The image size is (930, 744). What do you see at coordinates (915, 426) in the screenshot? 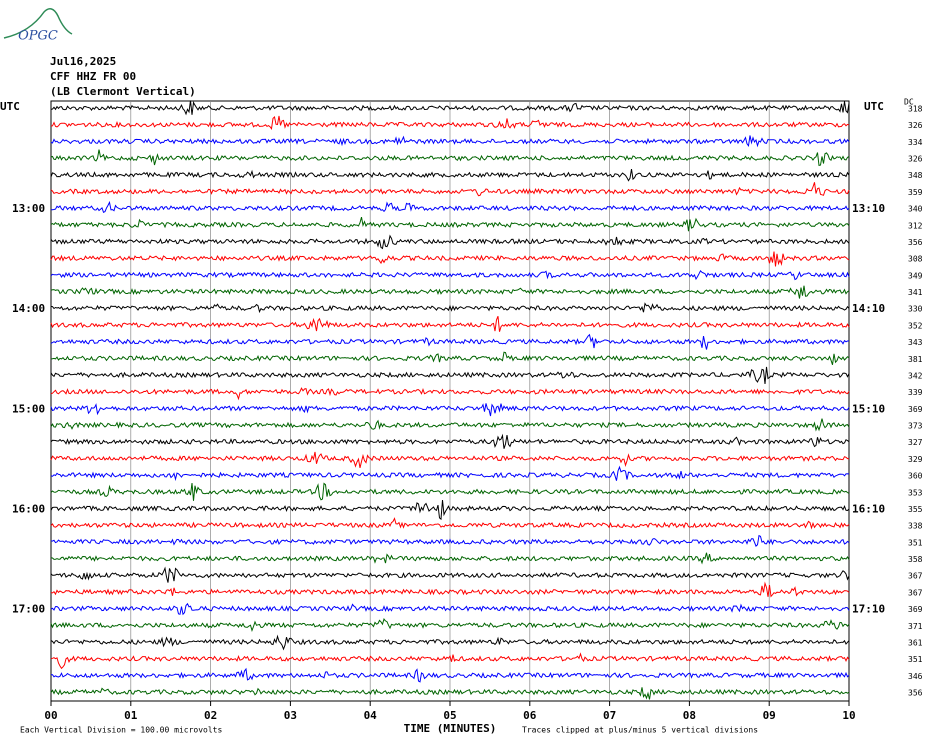
I see `dc-value: 373` at bounding box center [915, 426].